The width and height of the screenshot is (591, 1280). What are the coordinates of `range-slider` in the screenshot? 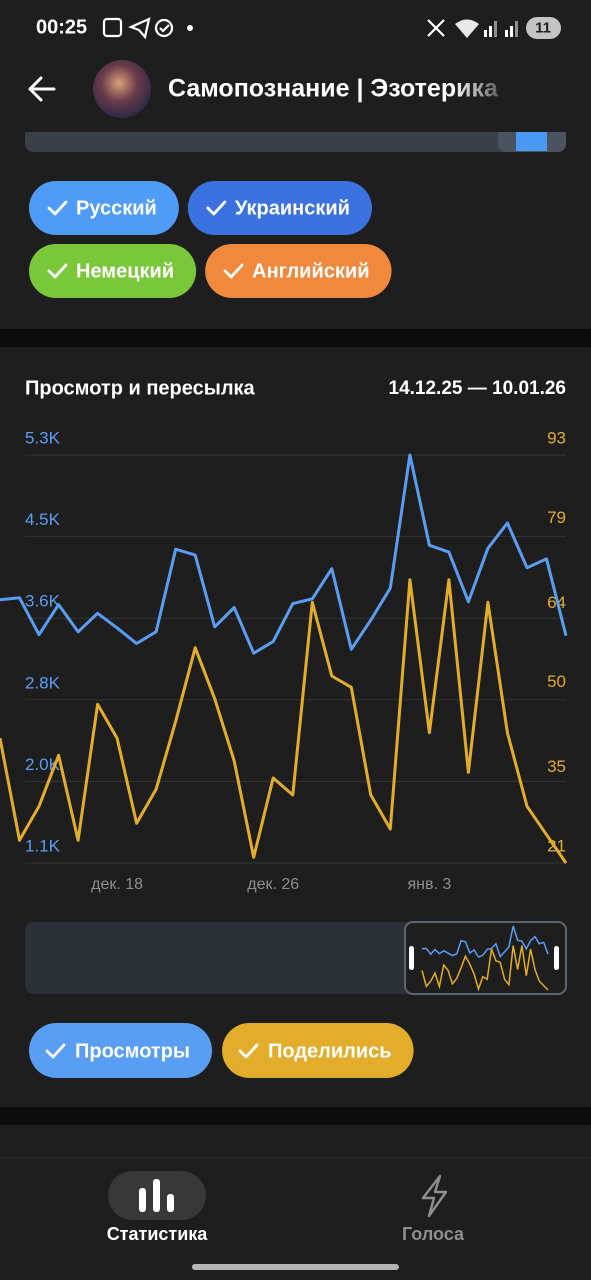 It's located at (295, 139).